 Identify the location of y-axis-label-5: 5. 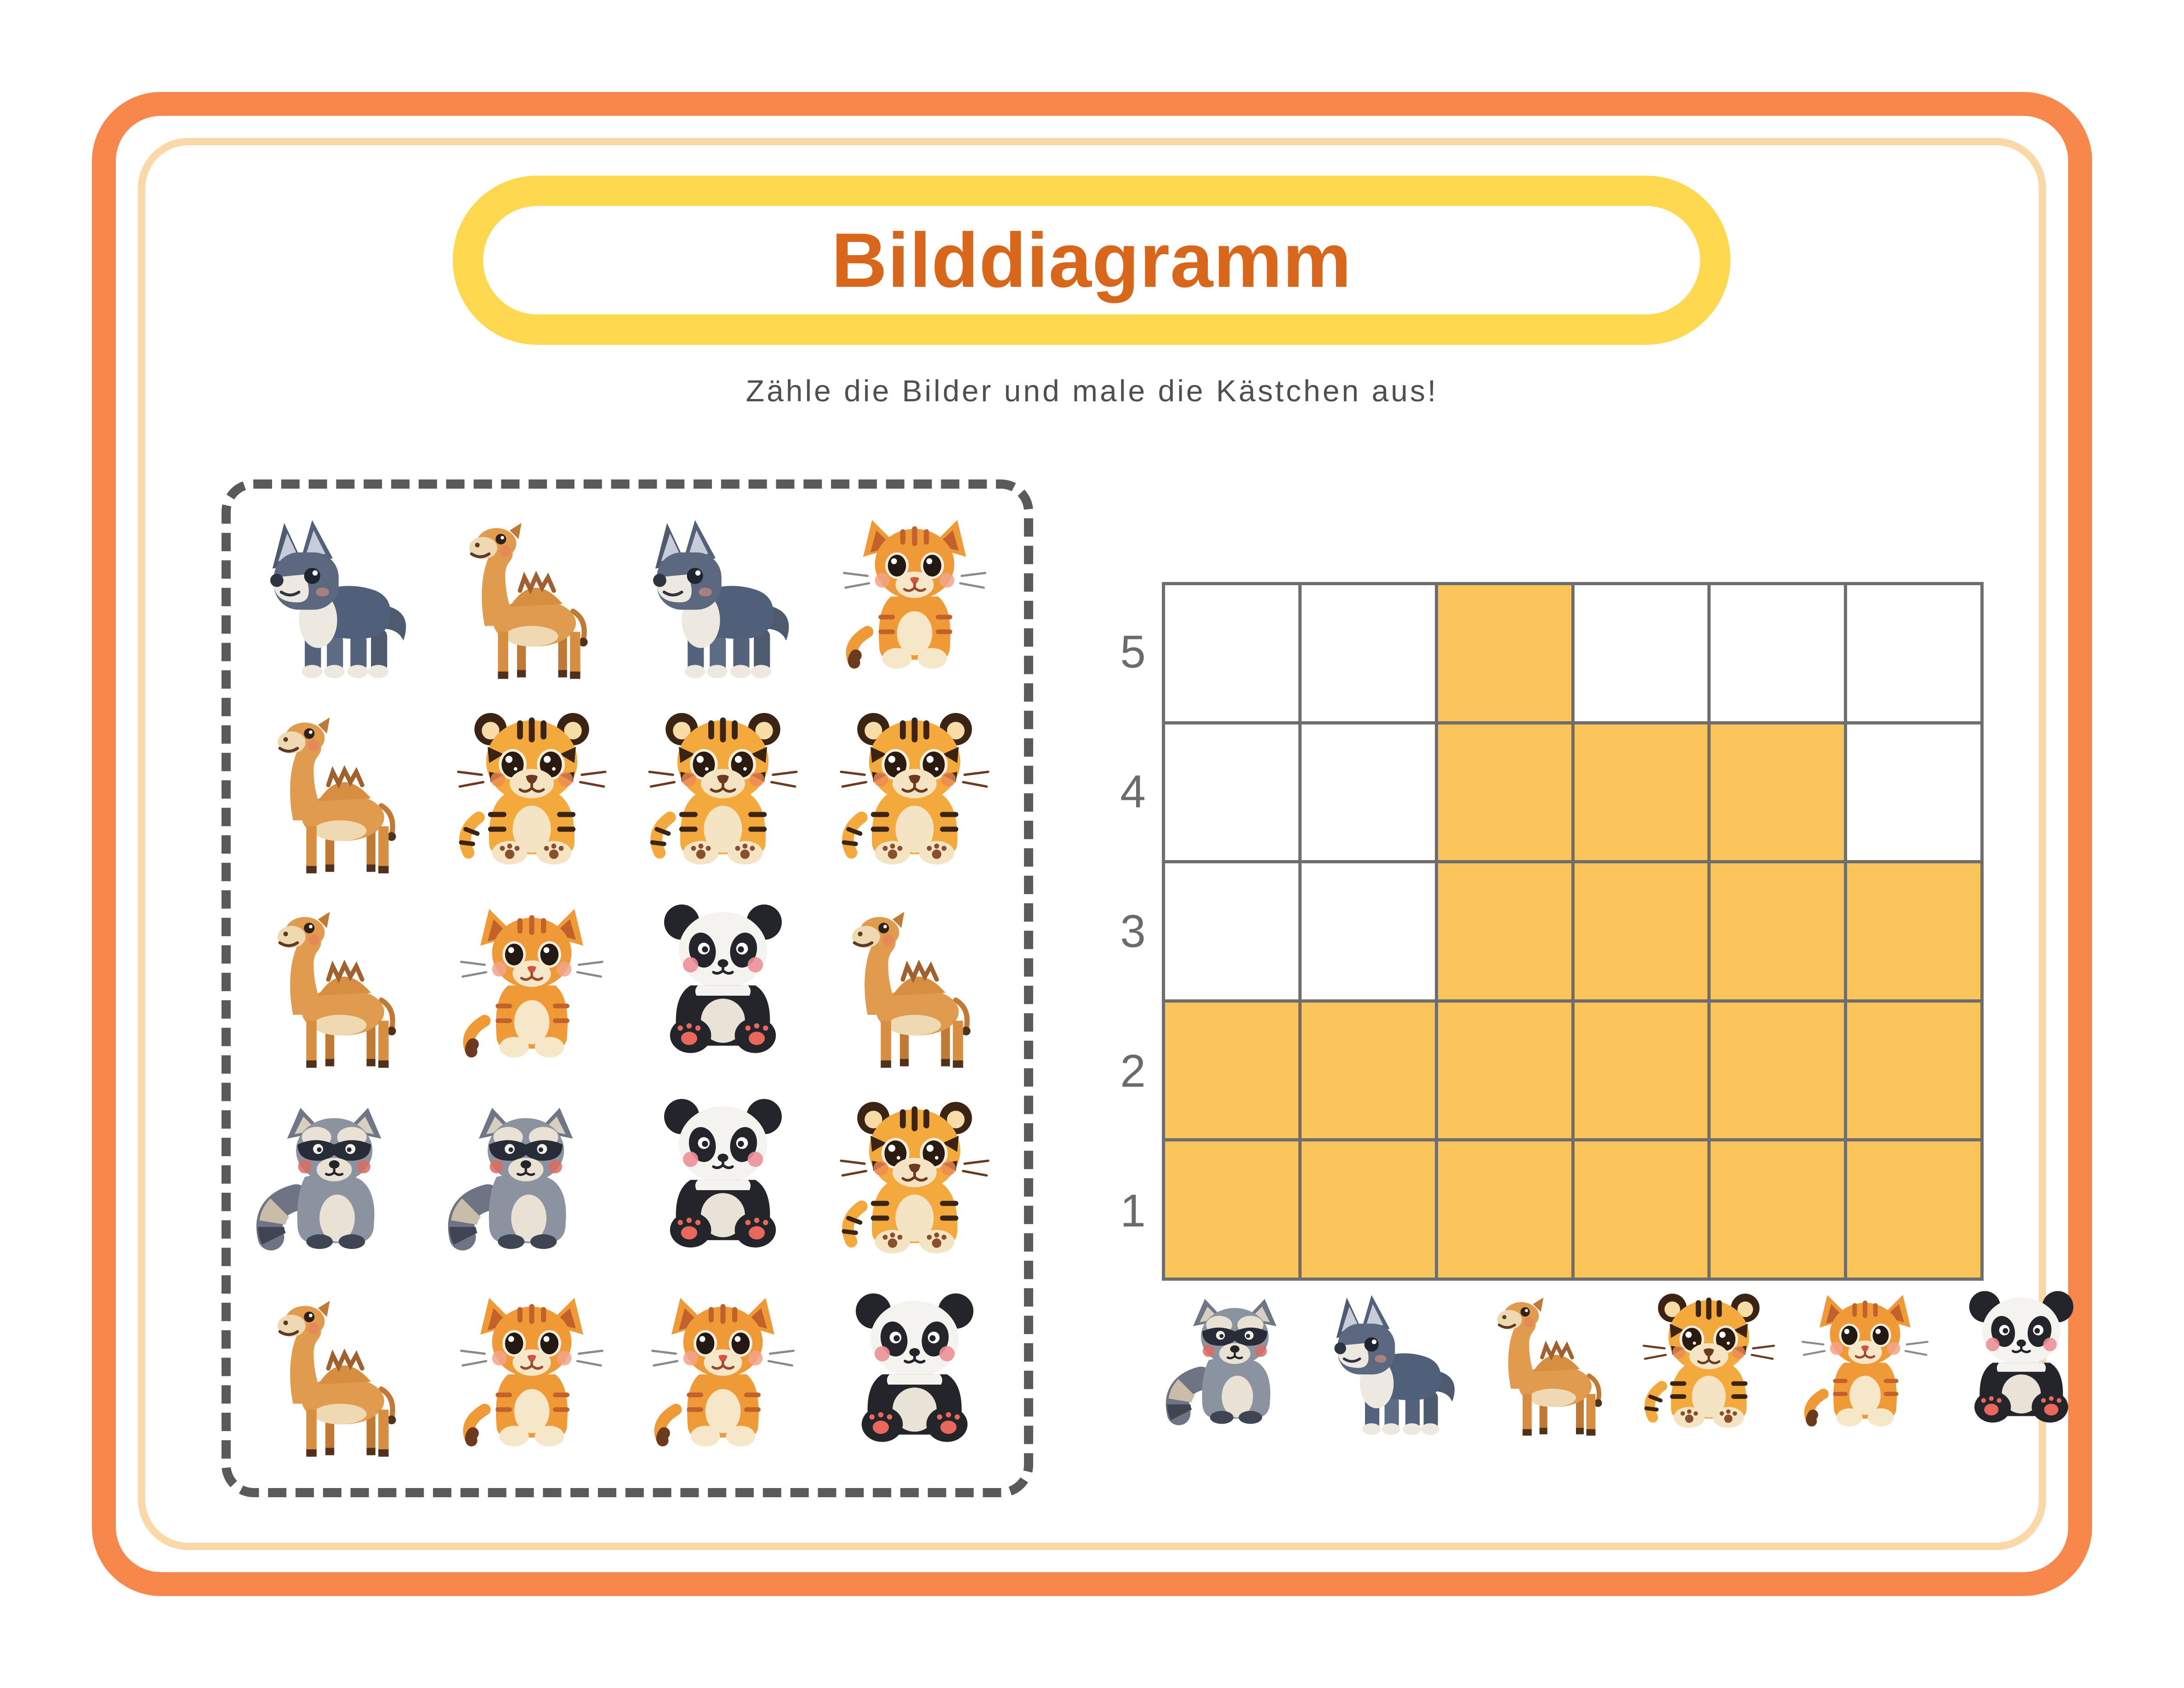
(1133, 652).